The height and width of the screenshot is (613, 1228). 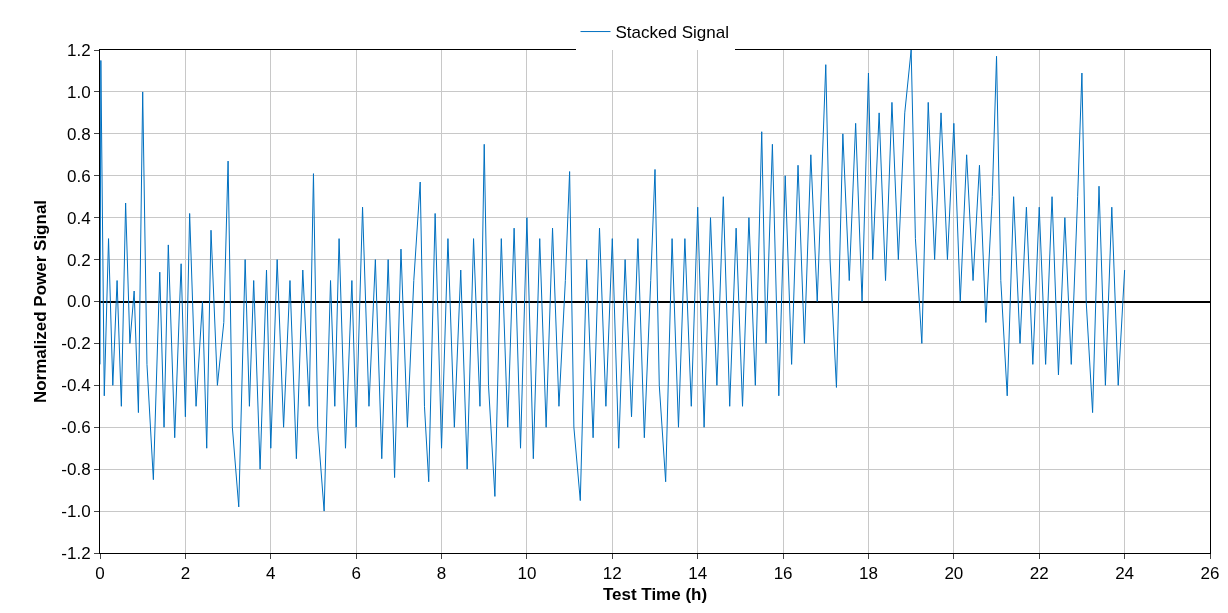 What do you see at coordinates (1125, 574) in the screenshot?
I see `x-tick-label: 24` at bounding box center [1125, 574].